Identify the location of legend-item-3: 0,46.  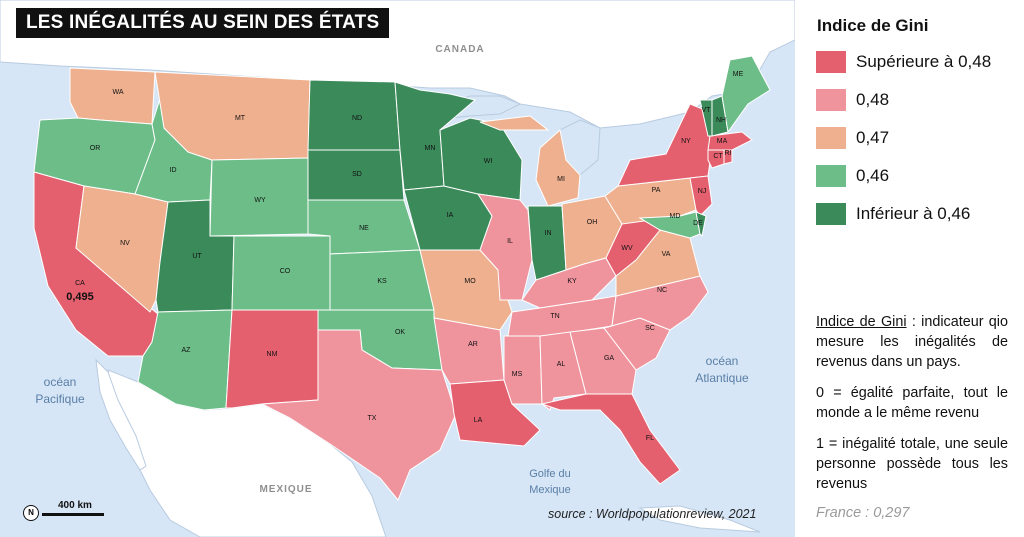
(852, 176).